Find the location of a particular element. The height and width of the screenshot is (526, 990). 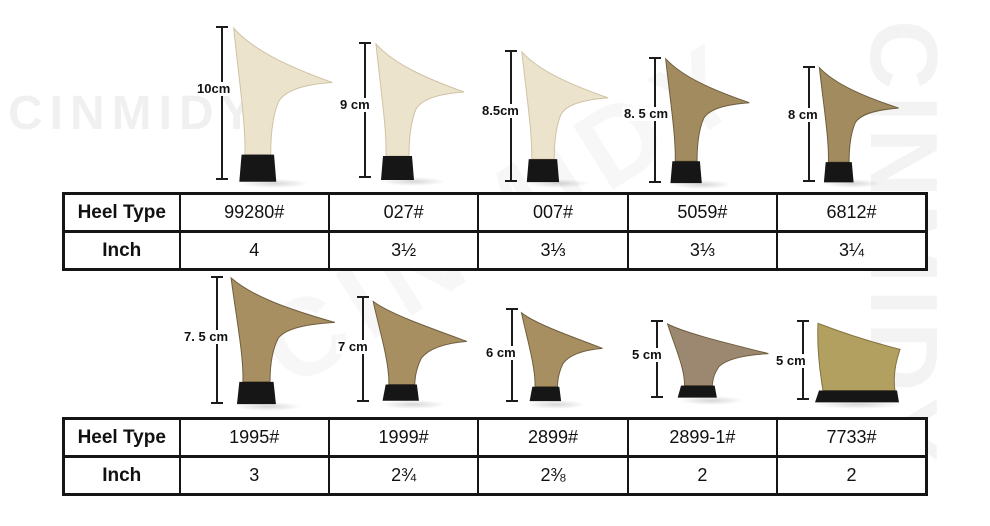

heel-type-cell: 1995# is located at coordinates (254, 437).